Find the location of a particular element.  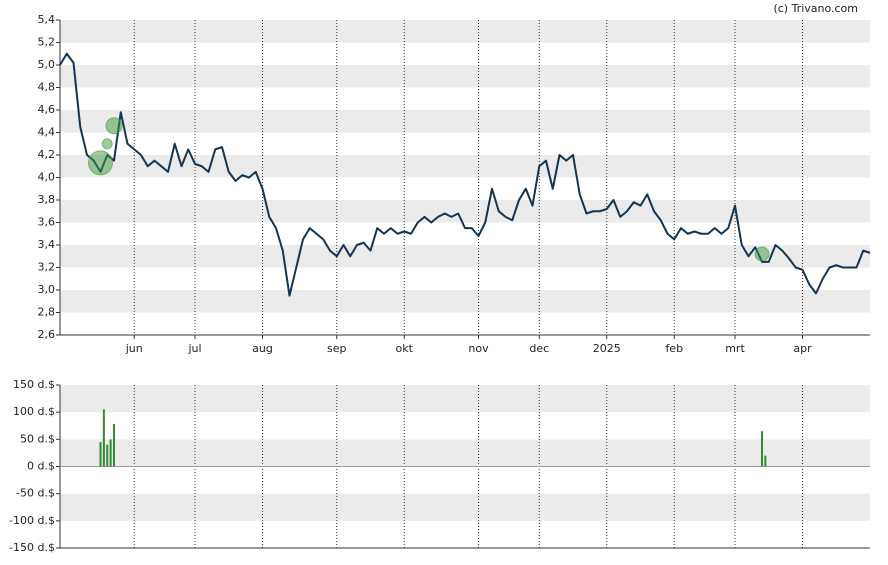

x-tick-label: 2025 is located at coordinates (607, 348).